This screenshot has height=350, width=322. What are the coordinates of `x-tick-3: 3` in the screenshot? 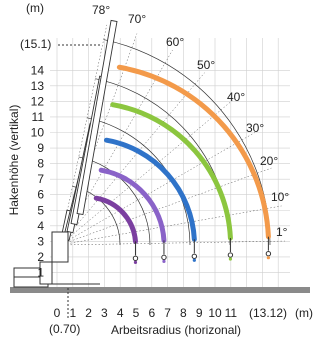 It's located at (104, 313).